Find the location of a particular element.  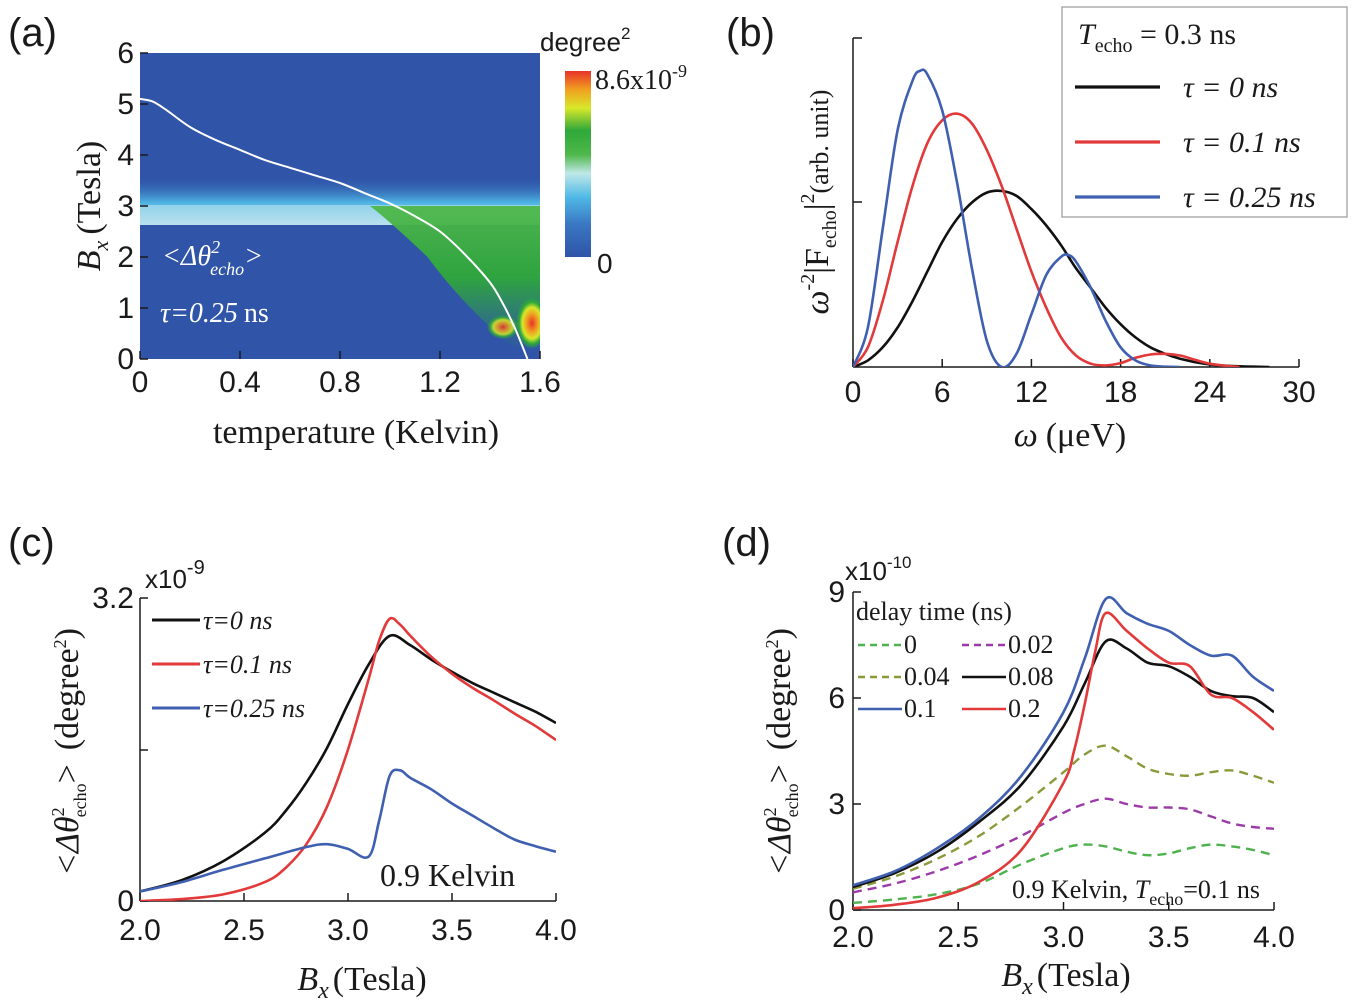

x-axis-title-c: Bx (Tesla) is located at coordinates (361, 982).